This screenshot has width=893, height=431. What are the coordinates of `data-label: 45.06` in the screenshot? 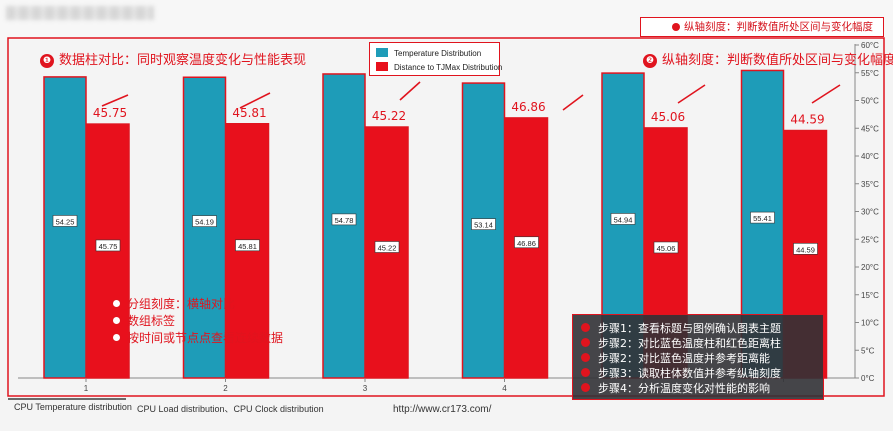 It's located at (666, 248).